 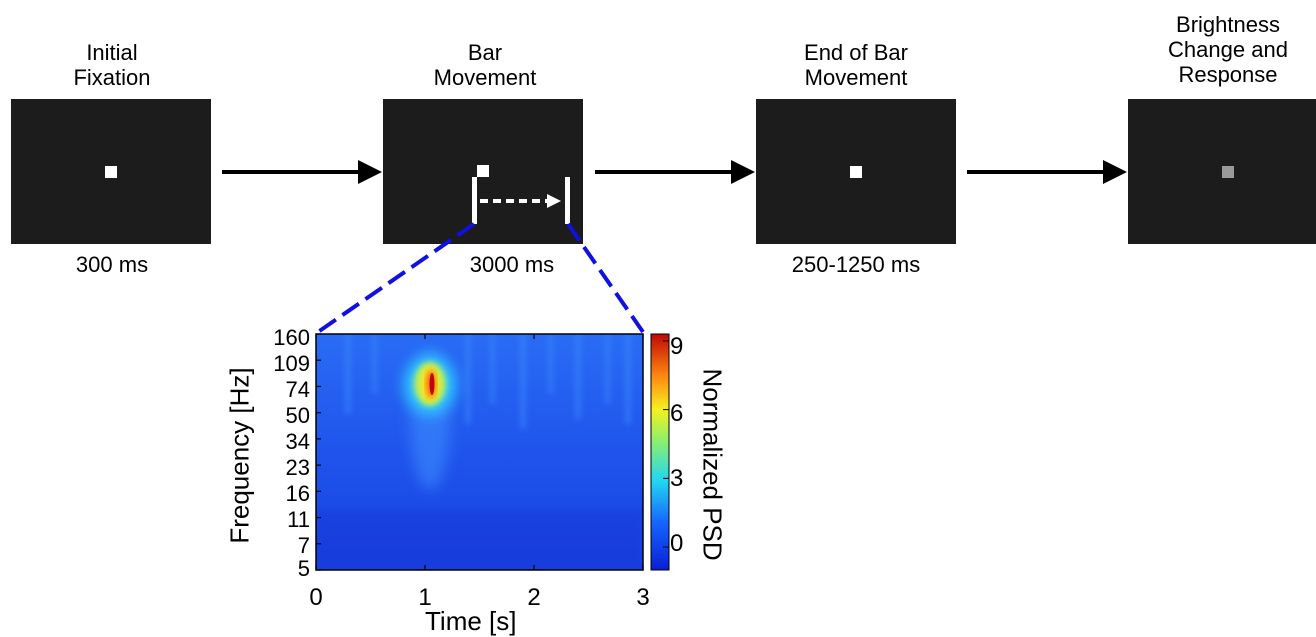 I want to click on zoom-line-right, so click(x=605, y=278).